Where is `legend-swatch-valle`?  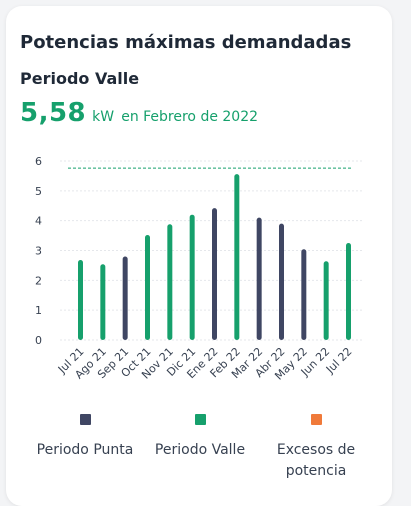
legend-swatch-valle is located at coordinates (200, 419).